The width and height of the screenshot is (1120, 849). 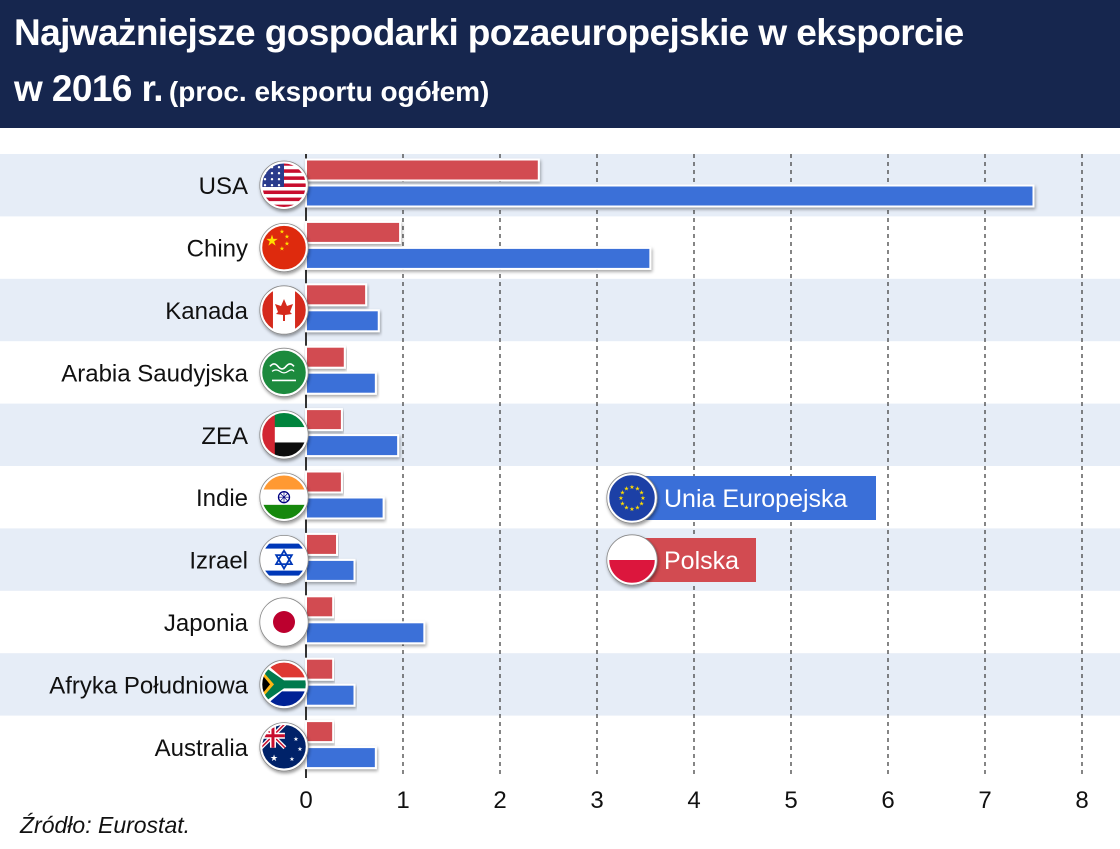 I want to click on chart-unit: (proc. eksportu ogółem), so click(x=329, y=91).